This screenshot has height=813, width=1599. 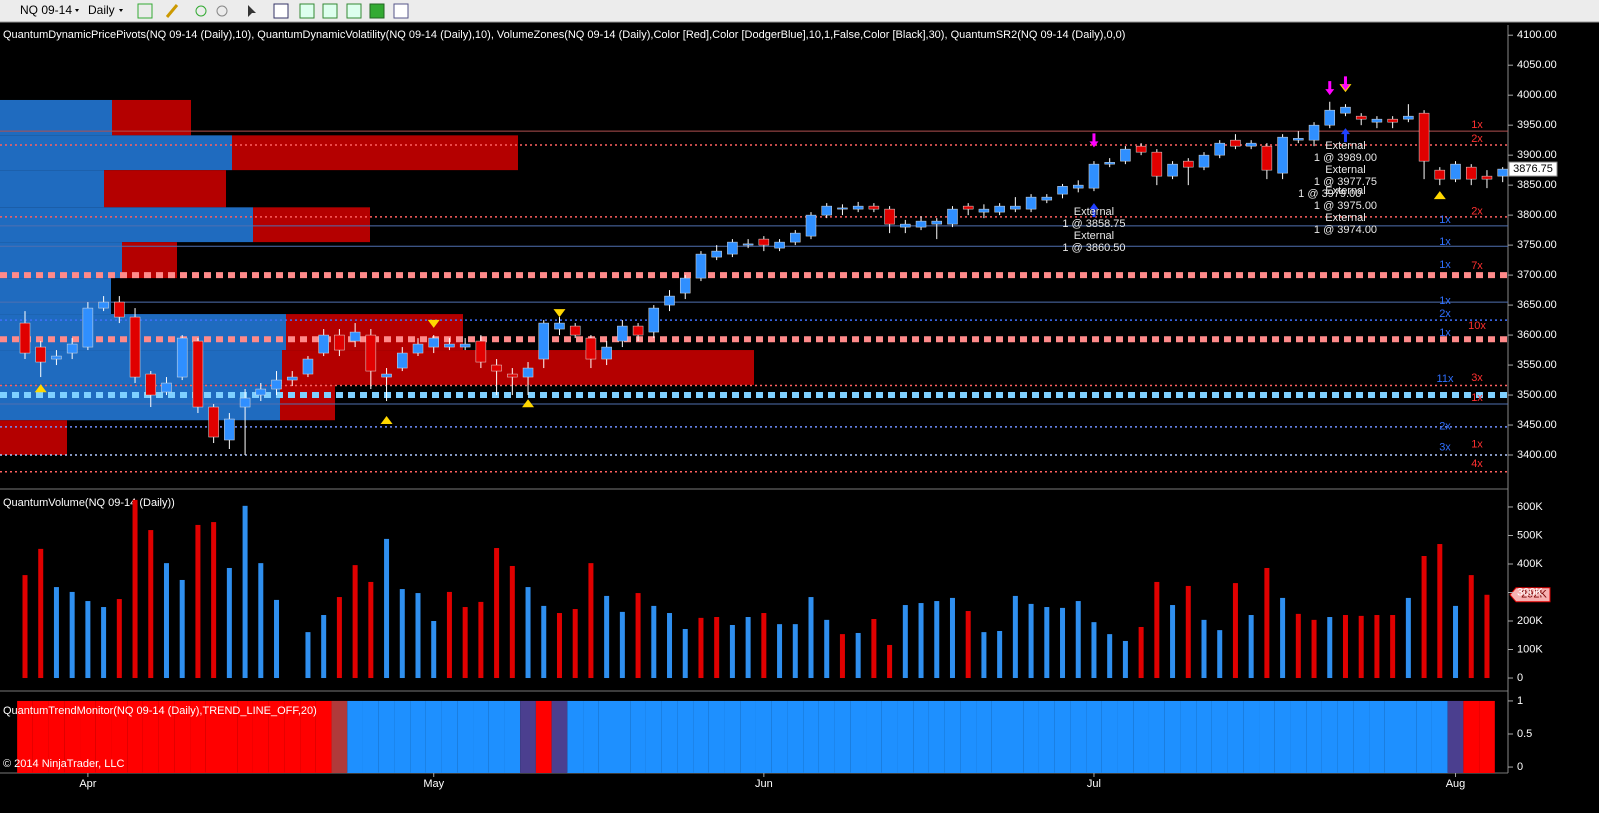 I want to click on x-tick-label: Jun, so click(x=764, y=784).